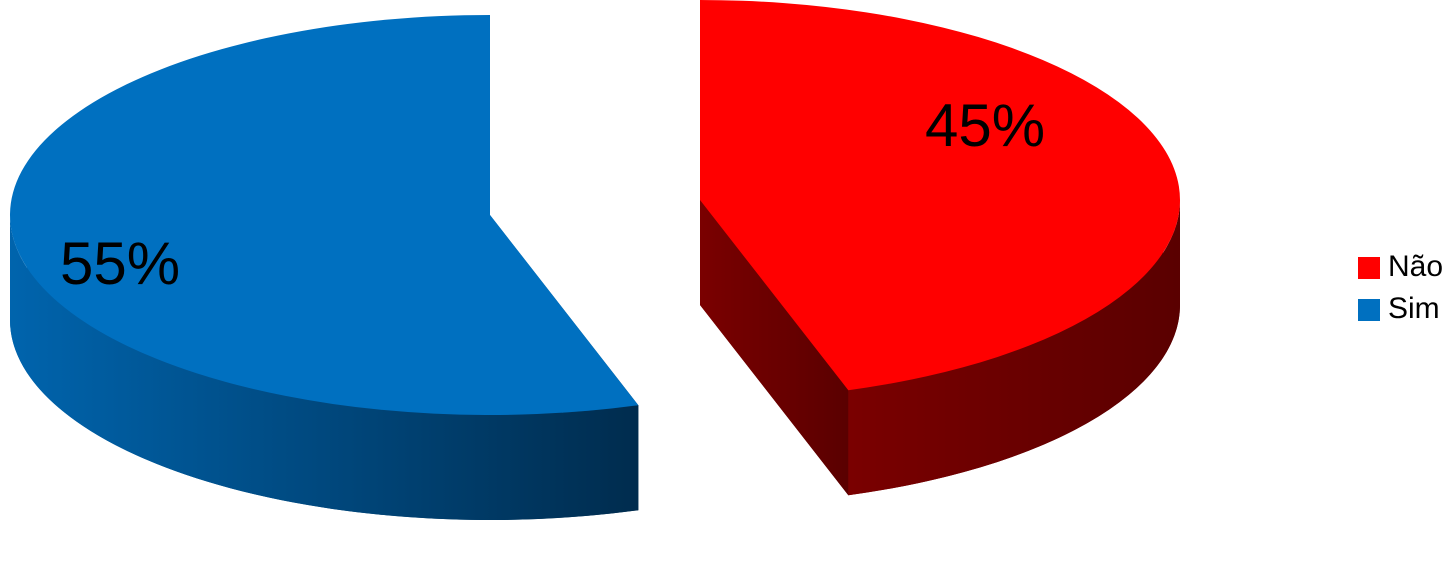  Describe the element at coordinates (1415, 266) in the screenshot. I see `legend-label: Não` at that location.